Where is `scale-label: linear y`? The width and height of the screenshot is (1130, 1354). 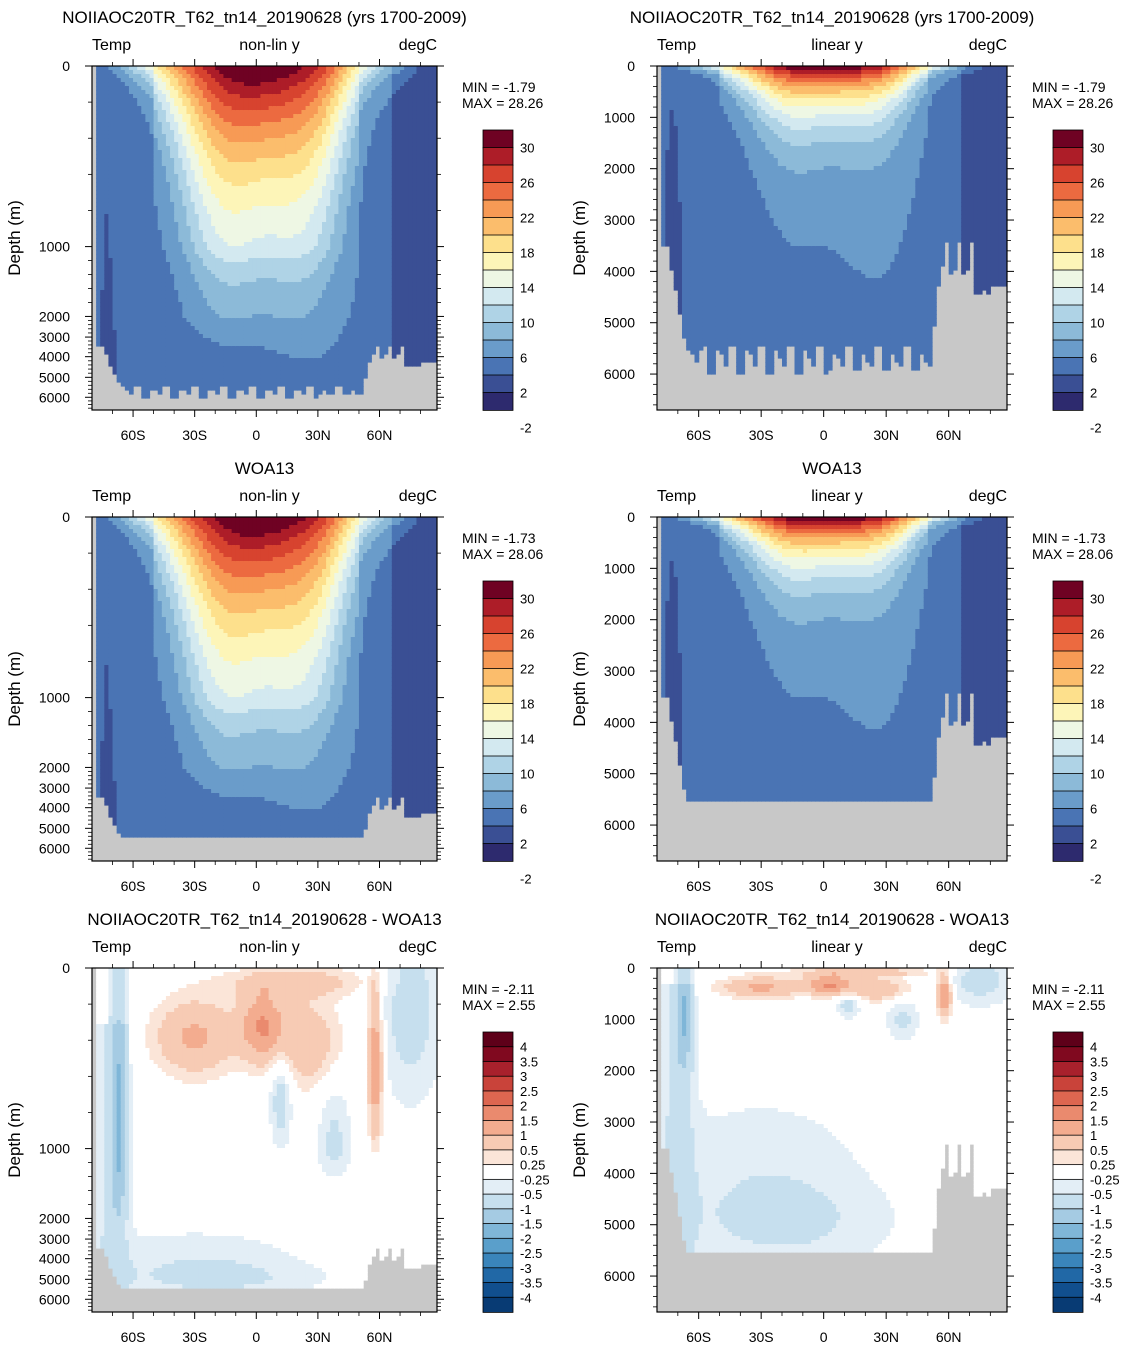 scale-label: linear y is located at coordinates (837, 45).